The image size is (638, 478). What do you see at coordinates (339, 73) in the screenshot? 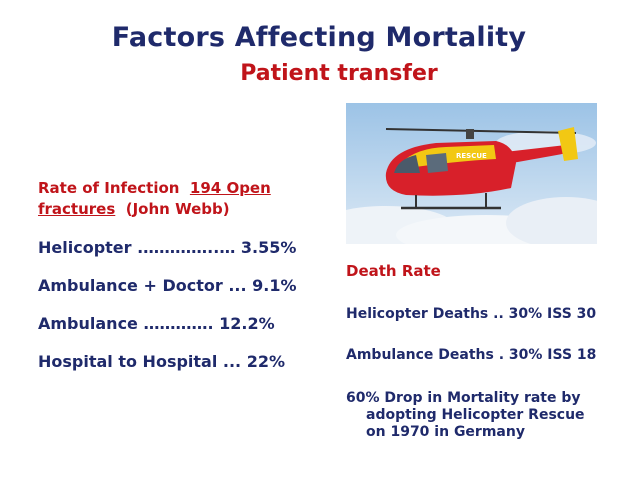
I see `slide-subtitle: Patient transfer` at bounding box center [339, 73].